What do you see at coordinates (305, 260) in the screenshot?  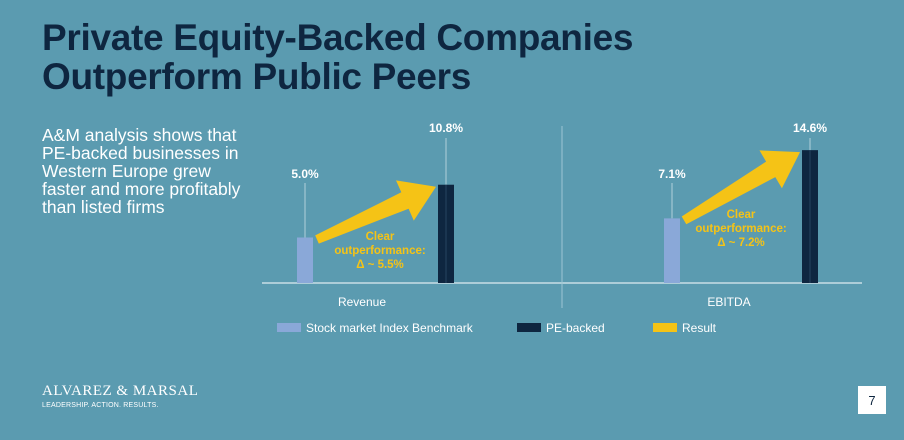 I see `bar-benchmark-revenue` at bounding box center [305, 260].